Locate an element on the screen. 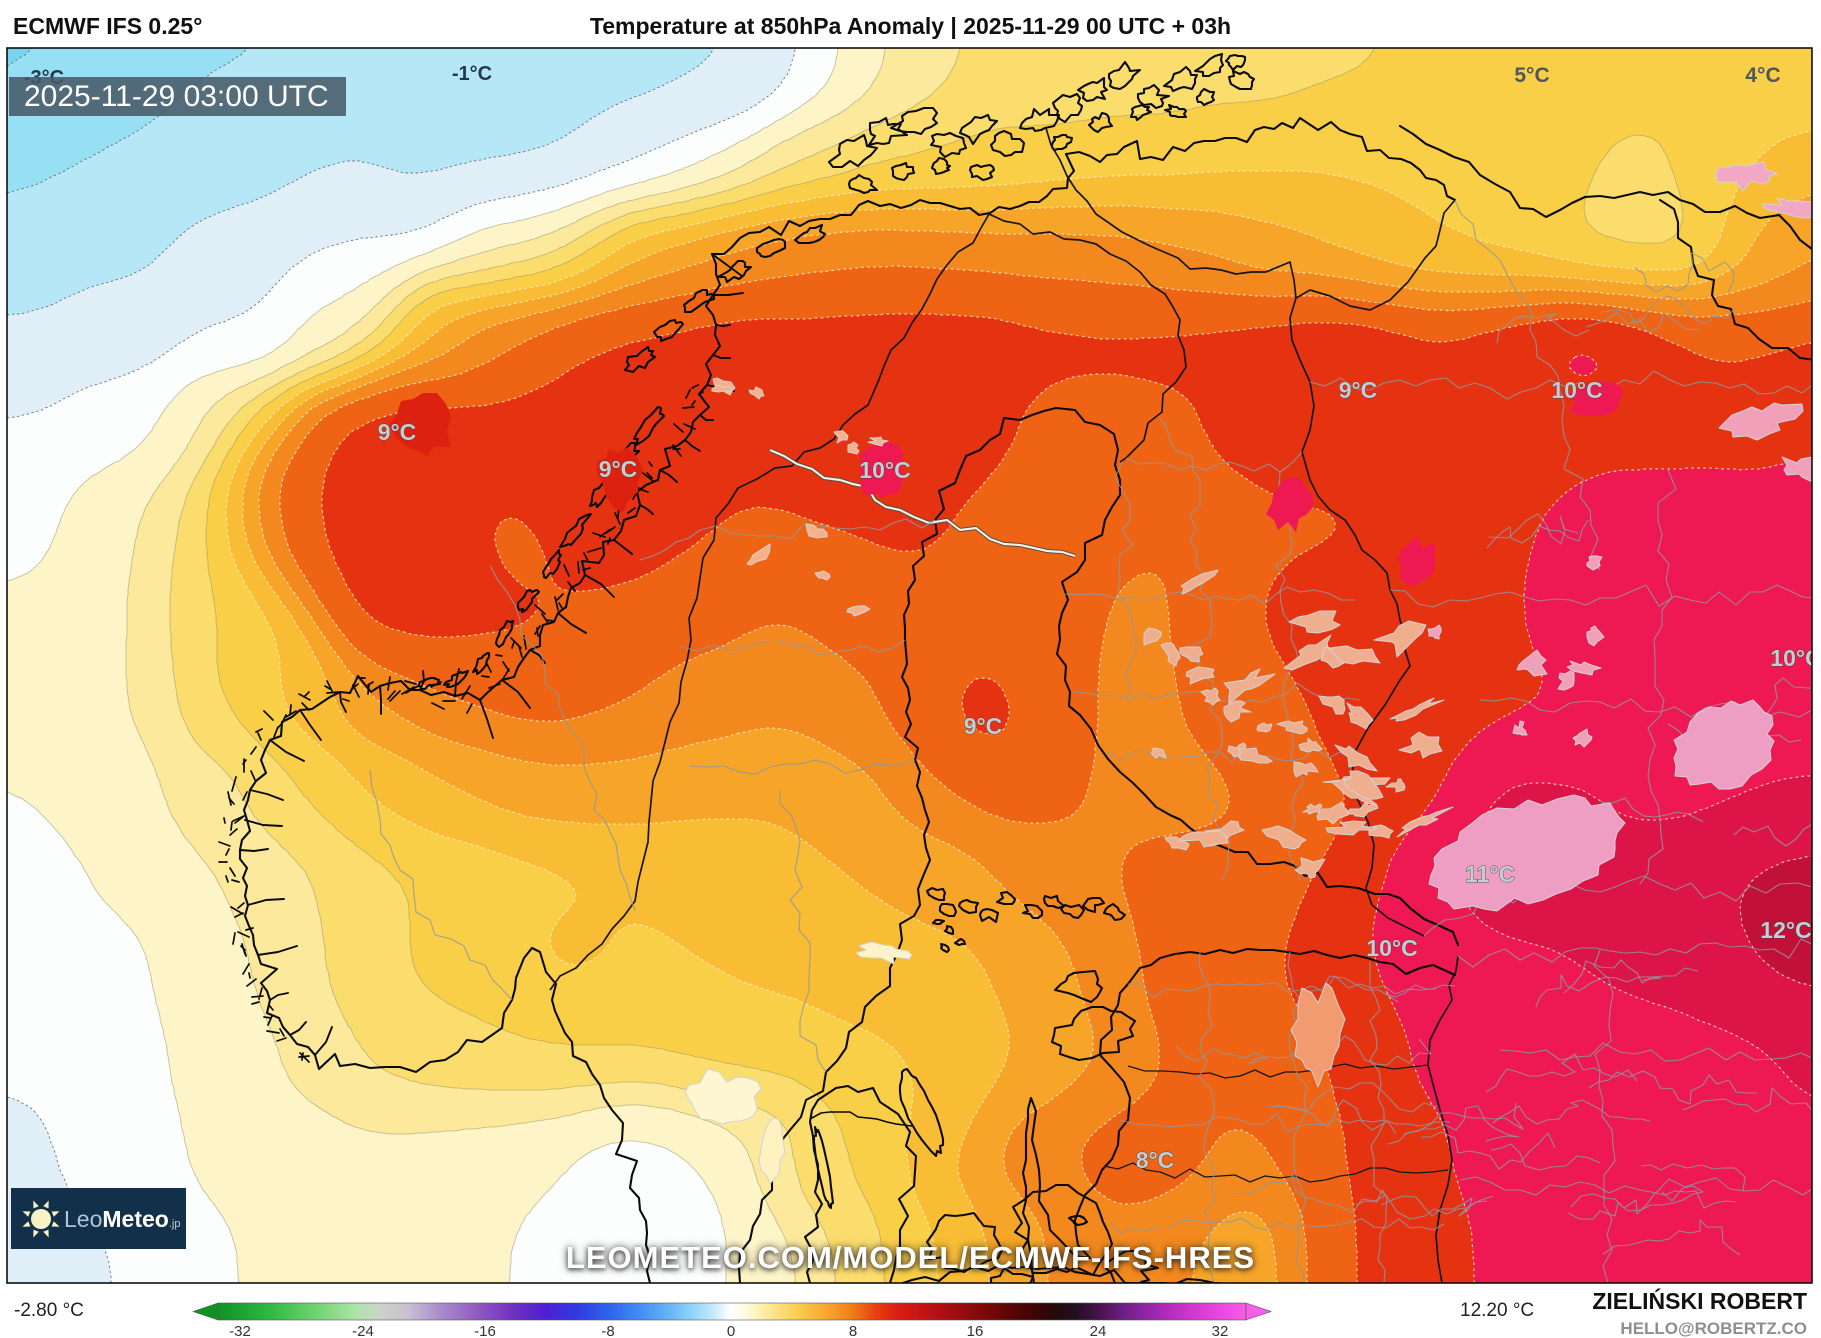  svg-text: 4°C is located at coordinates (1762, 75).